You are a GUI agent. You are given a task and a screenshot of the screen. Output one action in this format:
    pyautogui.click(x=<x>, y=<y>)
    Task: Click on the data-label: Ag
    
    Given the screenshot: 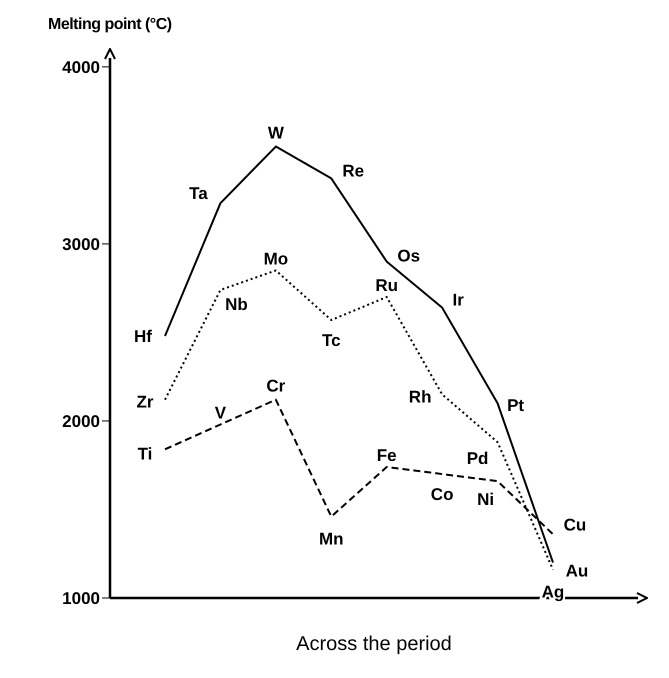 What is the action you would take?
    pyautogui.click(x=553, y=592)
    